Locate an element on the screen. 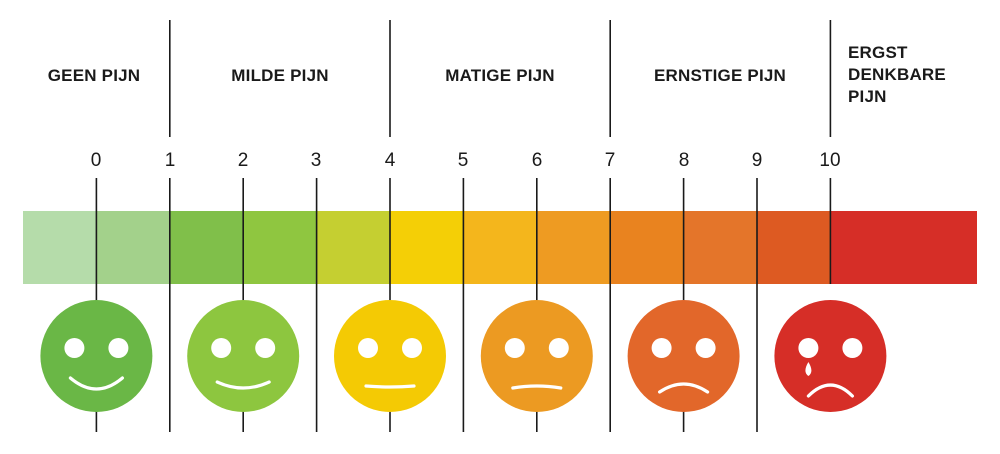  tick-label-9: 9 is located at coordinates (757, 160).